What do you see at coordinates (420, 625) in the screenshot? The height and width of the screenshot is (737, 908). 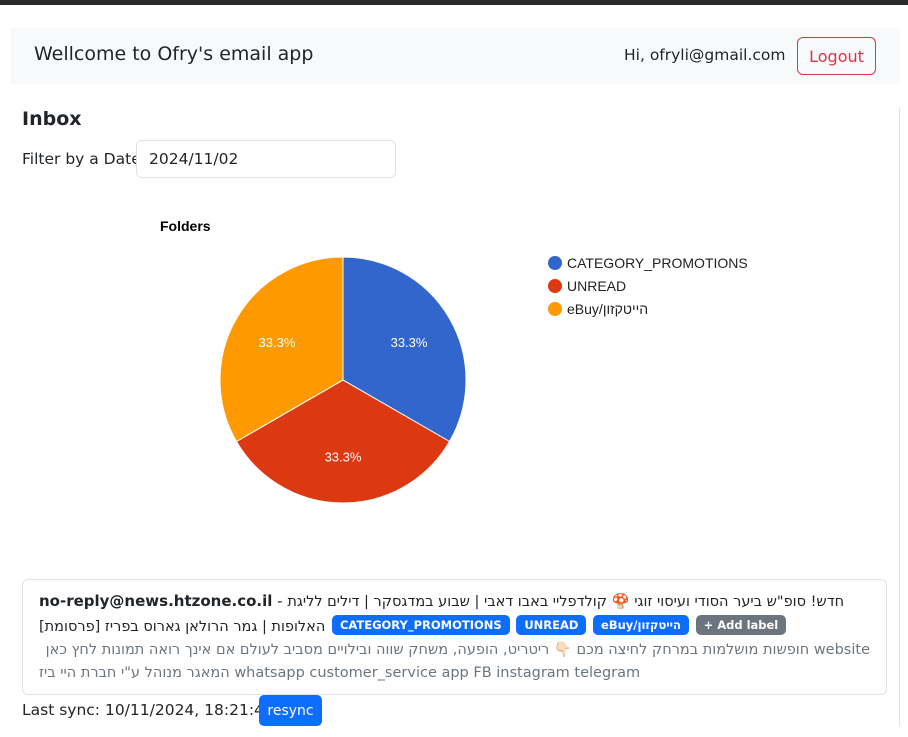 I see `label-badge-category-promotions: CATEGORY_PROMOTIONS` at bounding box center [420, 625].